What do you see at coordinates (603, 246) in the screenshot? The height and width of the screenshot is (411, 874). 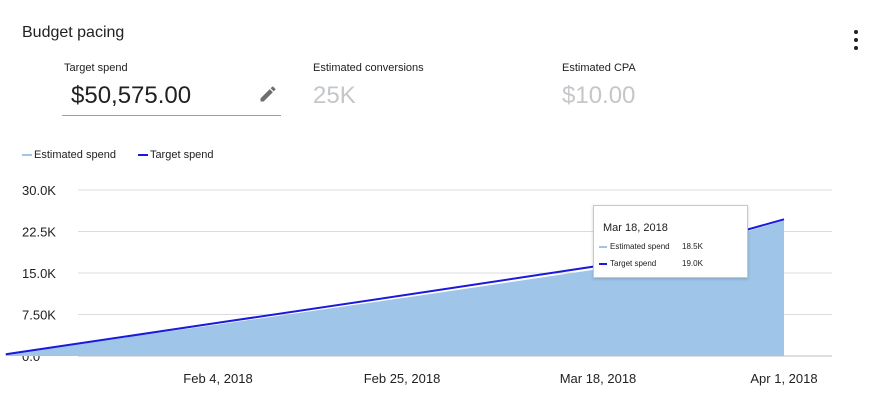 I see `tooltip-swatch-estimated-spend` at bounding box center [603, 246].